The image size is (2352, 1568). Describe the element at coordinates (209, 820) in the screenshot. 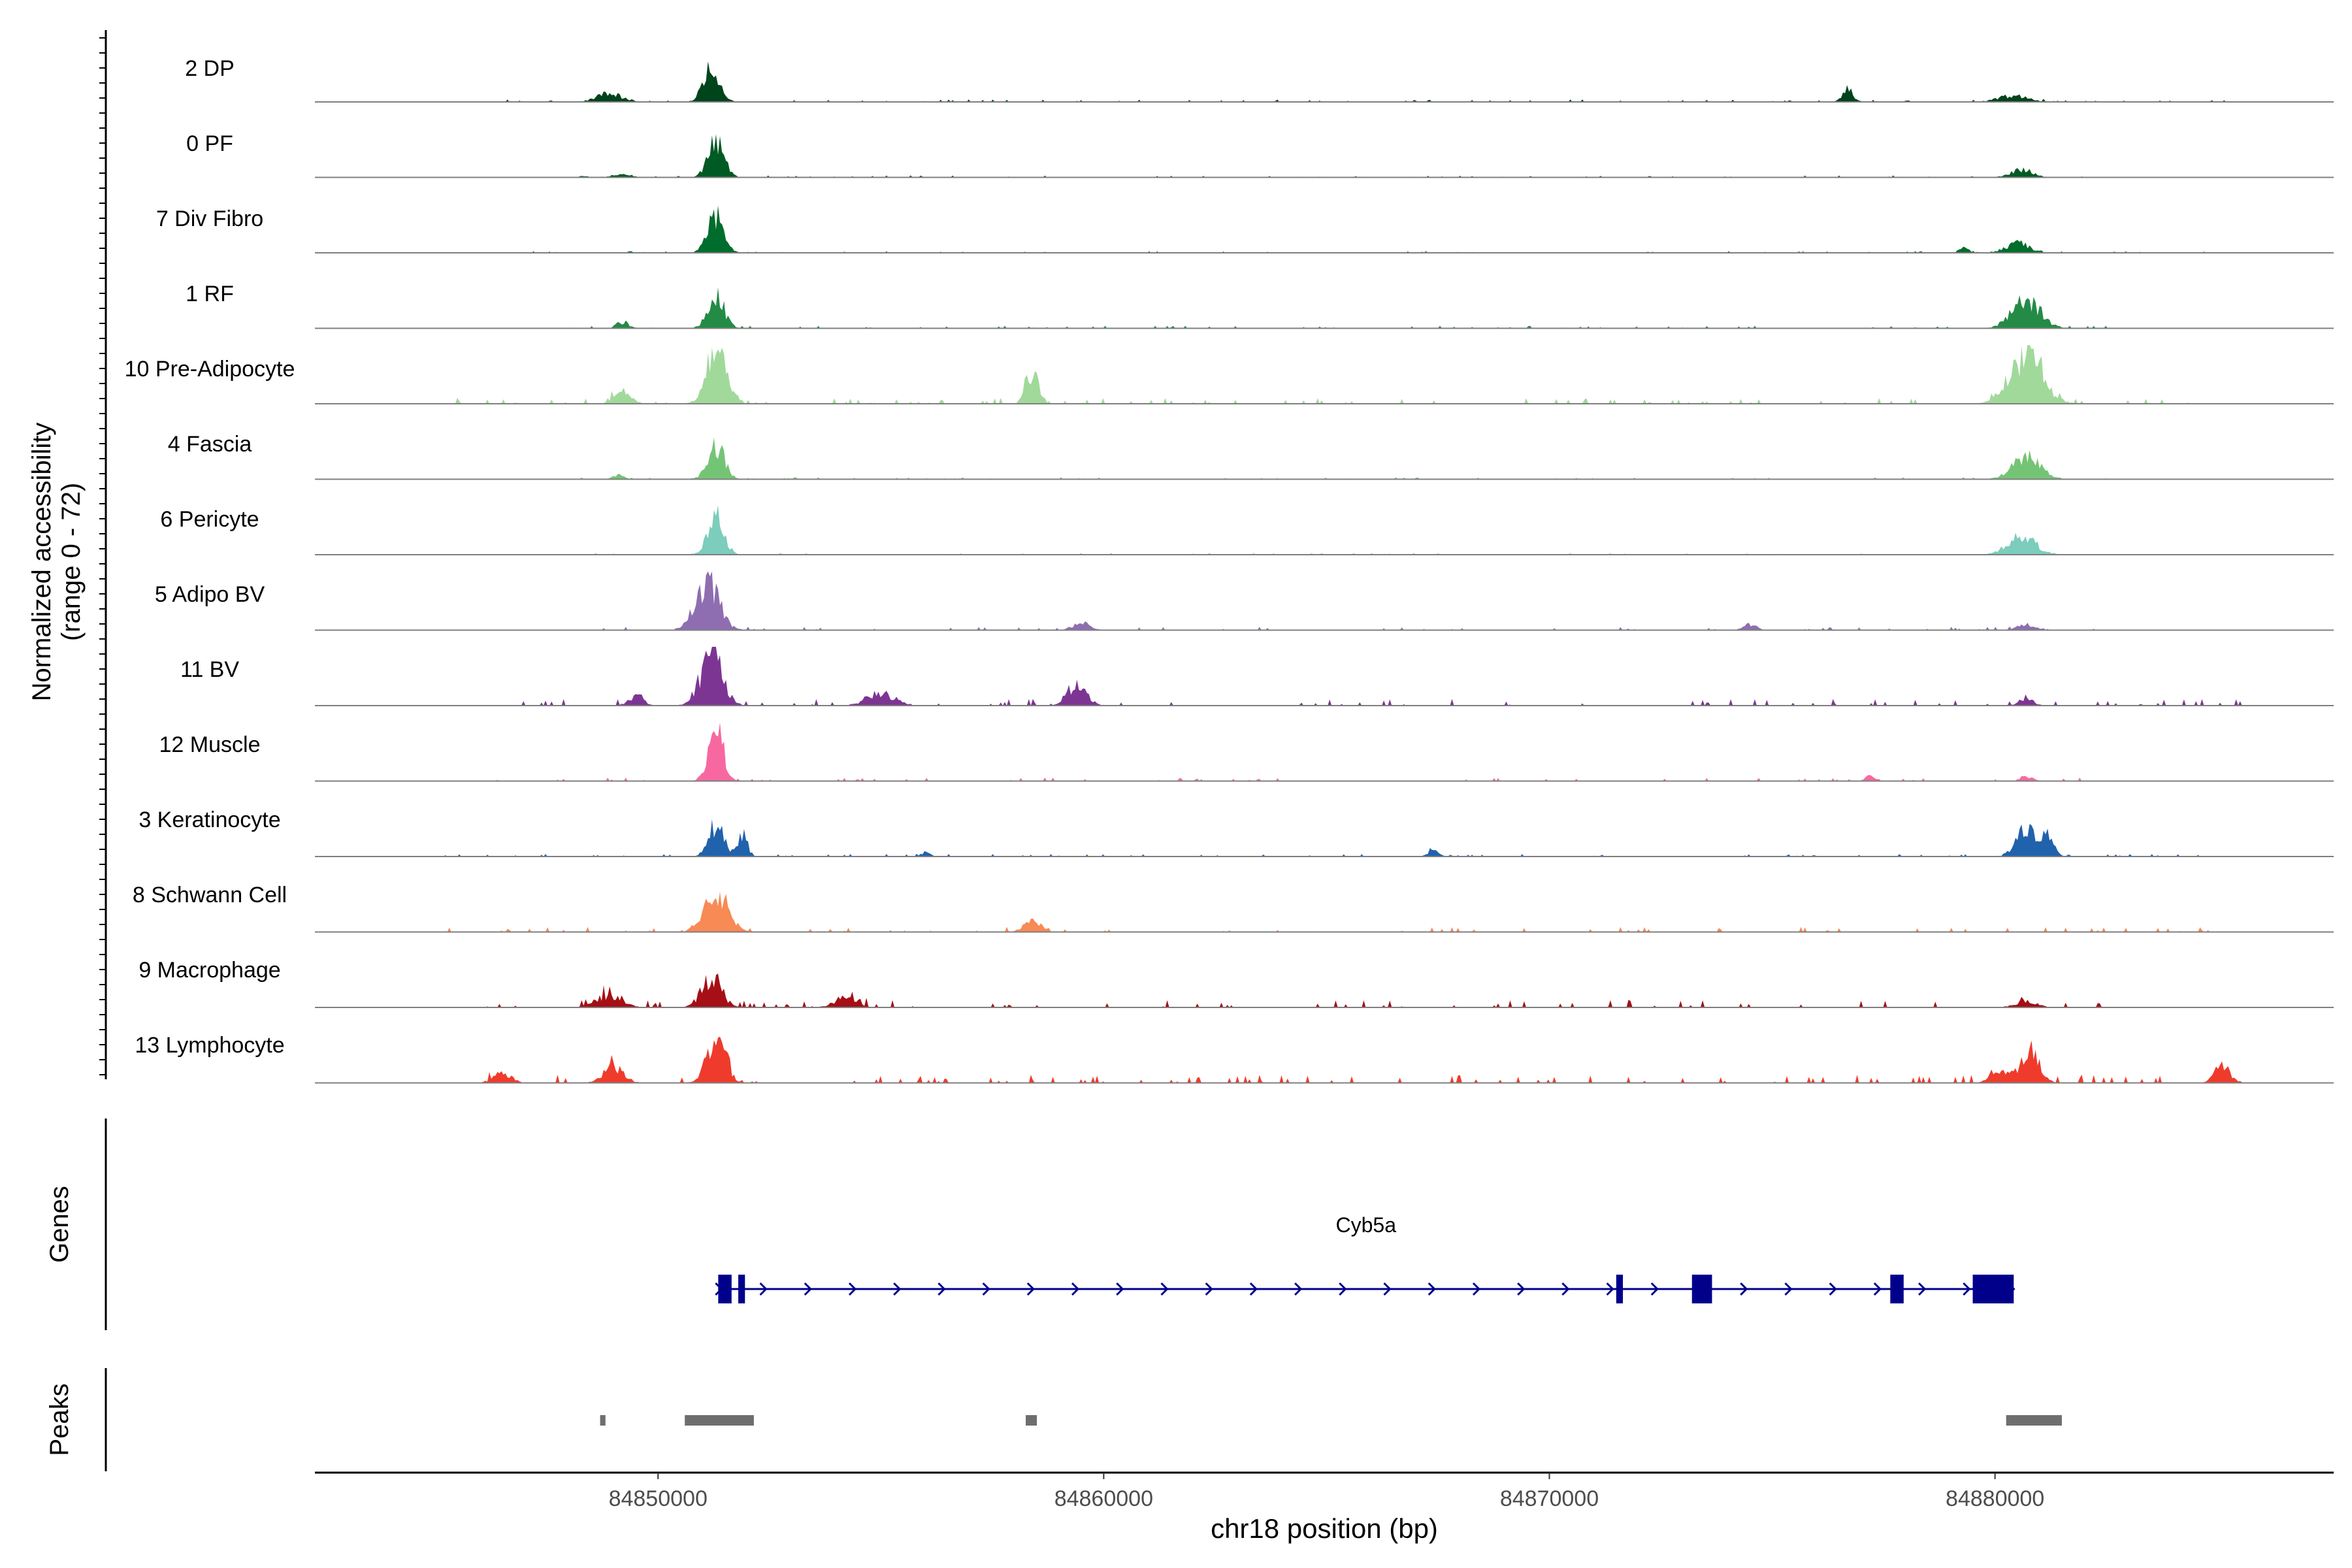

I see `track-label: 3 Keratinocyte` at that location.